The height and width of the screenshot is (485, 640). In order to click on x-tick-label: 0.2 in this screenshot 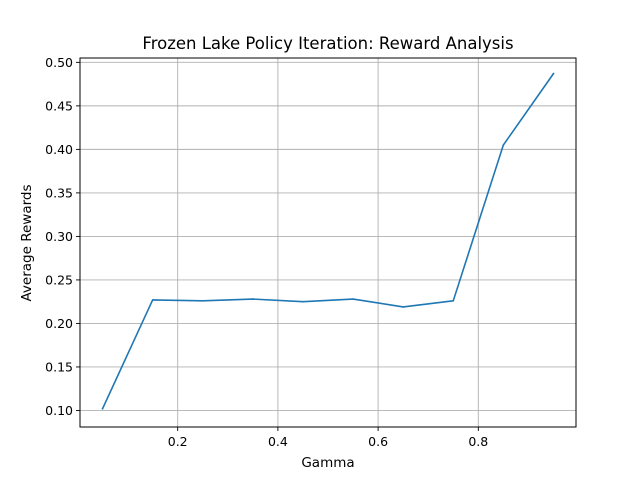, I will do `click(178, 441)`.